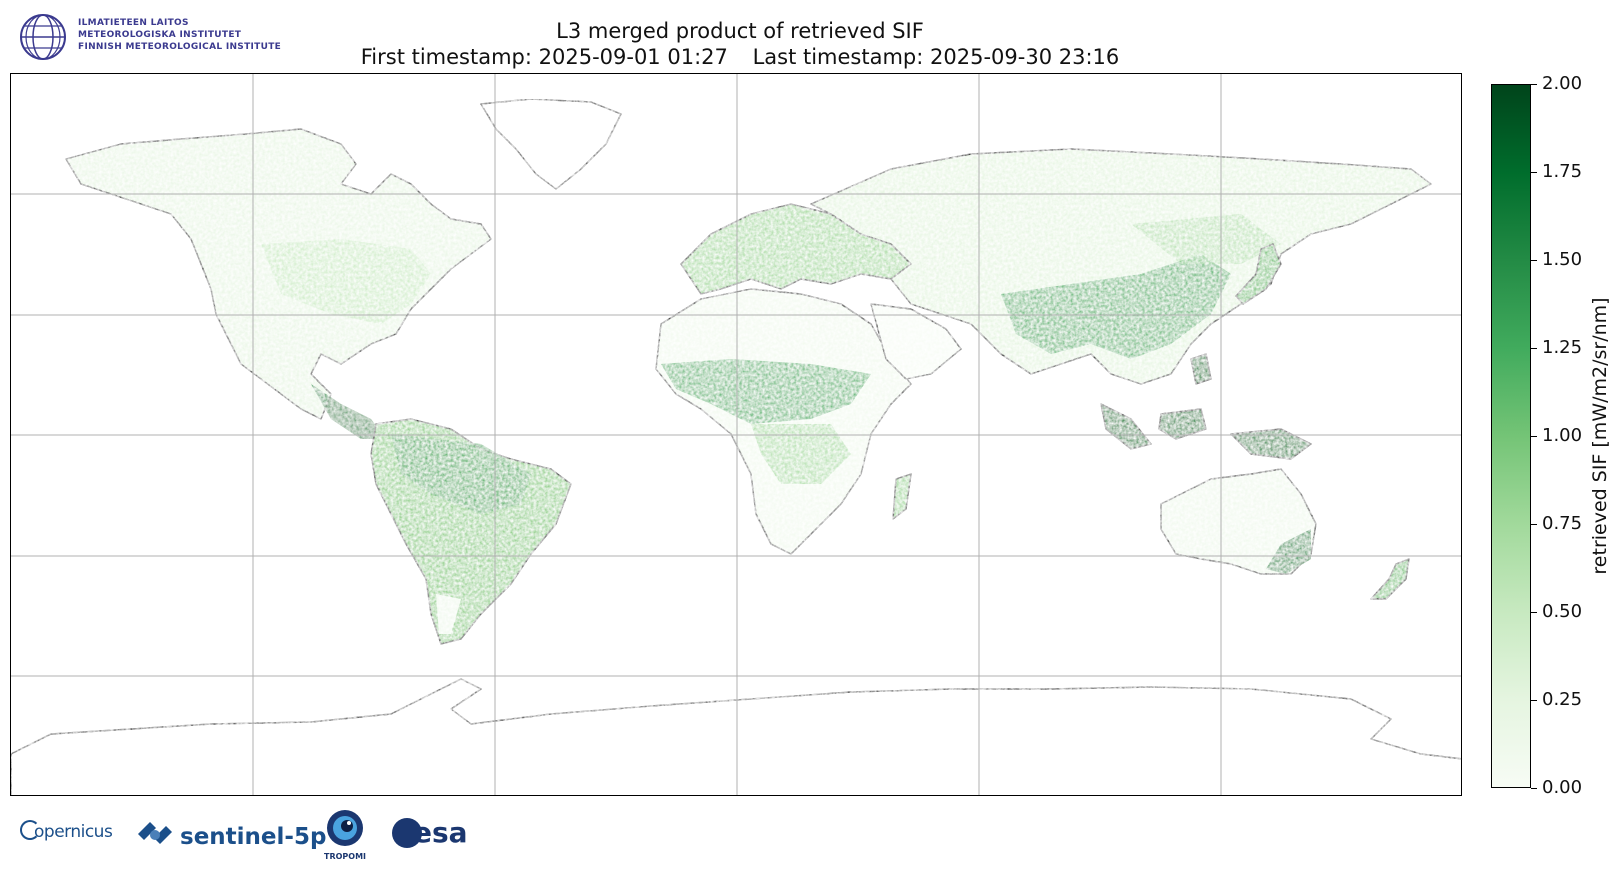 The image size is (1615, 870). I want to click on colorbar-tick-label: 0.75, so click(1562, 523).